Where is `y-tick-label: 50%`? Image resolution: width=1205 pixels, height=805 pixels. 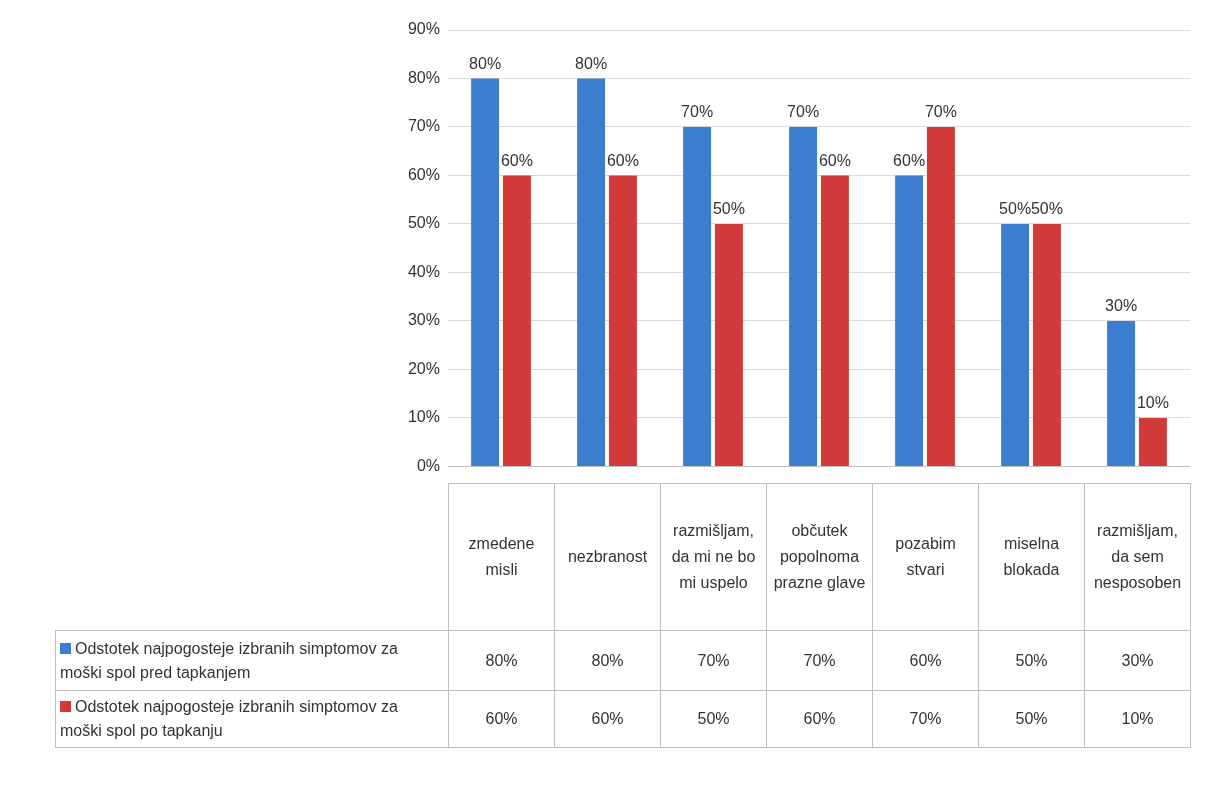 y-tick-label: 50% is located at coordinates (423, 223).